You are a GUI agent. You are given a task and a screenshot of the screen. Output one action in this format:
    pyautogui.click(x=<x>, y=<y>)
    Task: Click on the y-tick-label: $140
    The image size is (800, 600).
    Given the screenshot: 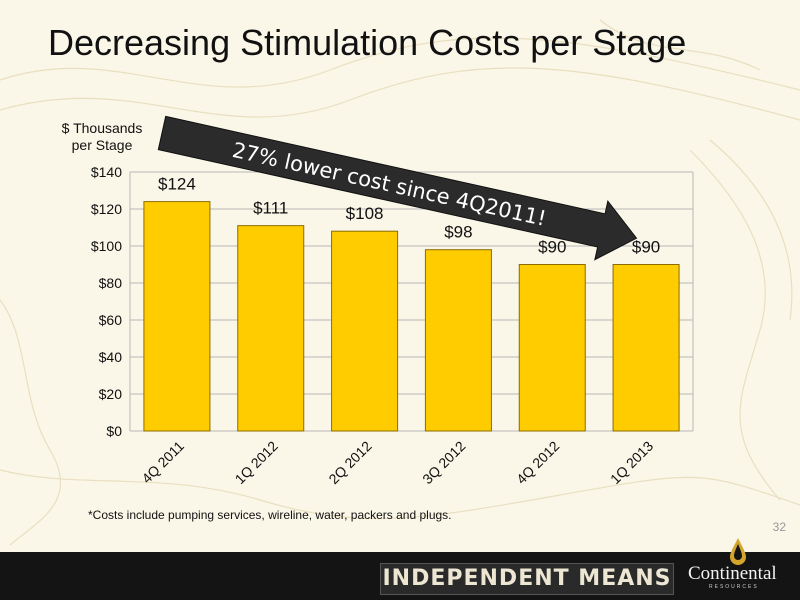 What is the action you would take?
    pyautogui.click(x=106, y=172)
    